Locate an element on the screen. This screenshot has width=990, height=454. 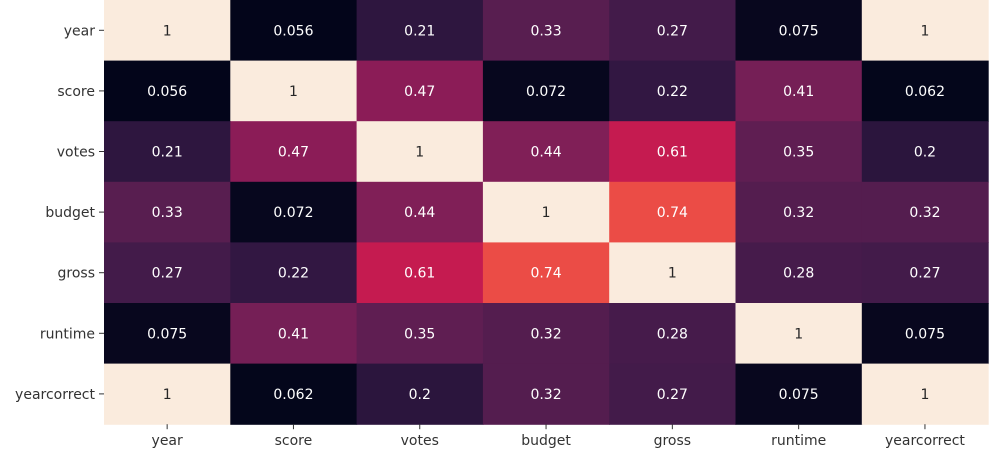
heatmap-cell-runtime-year is located at coordinates (167, 334).